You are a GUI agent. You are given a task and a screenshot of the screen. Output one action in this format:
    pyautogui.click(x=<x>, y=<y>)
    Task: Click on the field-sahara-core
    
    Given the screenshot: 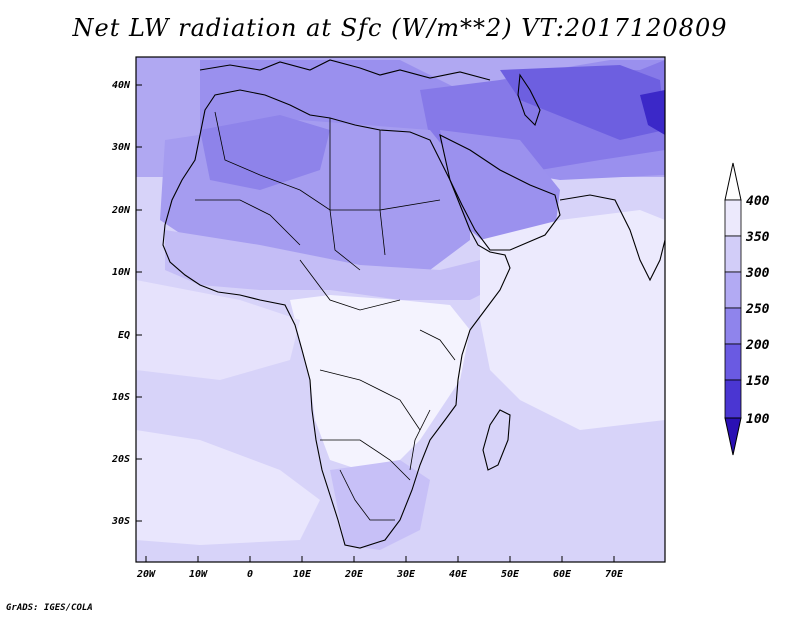 What is the action you would take?
    pyautogui.click(x=265, y=152)
    